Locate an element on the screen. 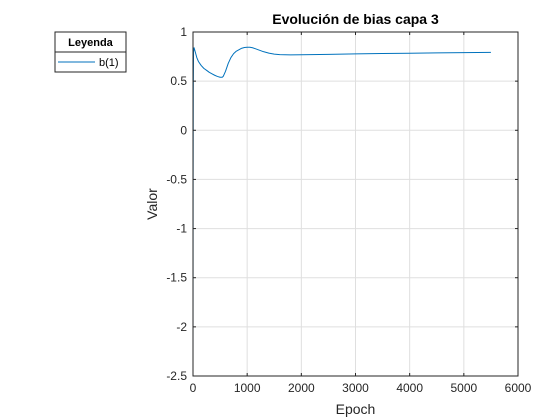 The width and height of the screenshot is (560, 420). y-tick-label: -2.5 is located at coordinates (176, 376).